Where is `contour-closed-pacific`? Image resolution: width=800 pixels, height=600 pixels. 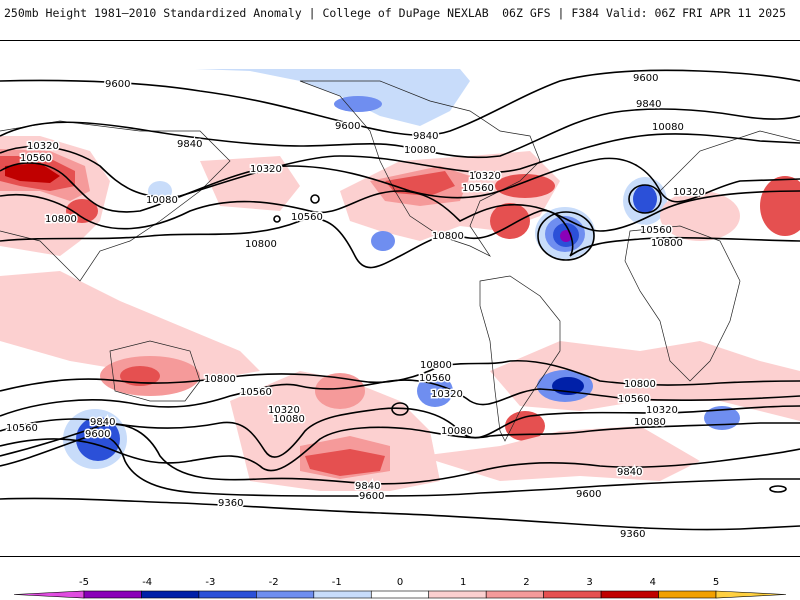 contour-closed-pacific is located at coordinates (315, 199).